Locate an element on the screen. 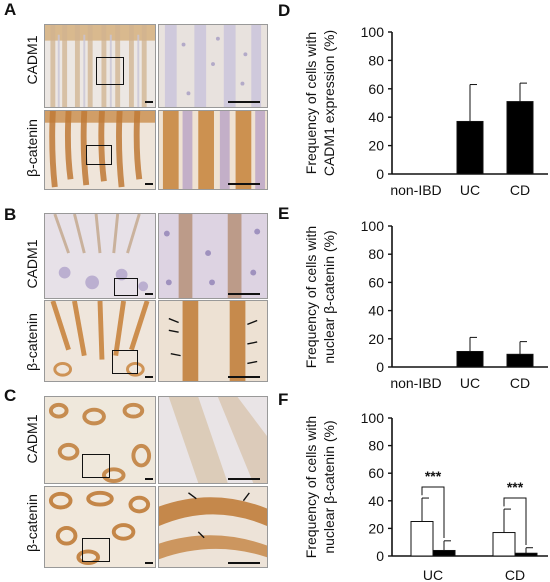 The width and height of the screenshot is (550, 582). micrograph-a-cadm1-high is located at coordinates (213, 66).